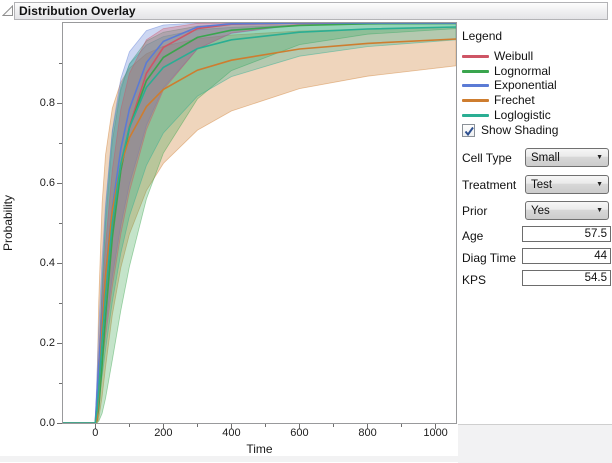  I want to click on y-tick-label: 0.8, so click(47, 103).